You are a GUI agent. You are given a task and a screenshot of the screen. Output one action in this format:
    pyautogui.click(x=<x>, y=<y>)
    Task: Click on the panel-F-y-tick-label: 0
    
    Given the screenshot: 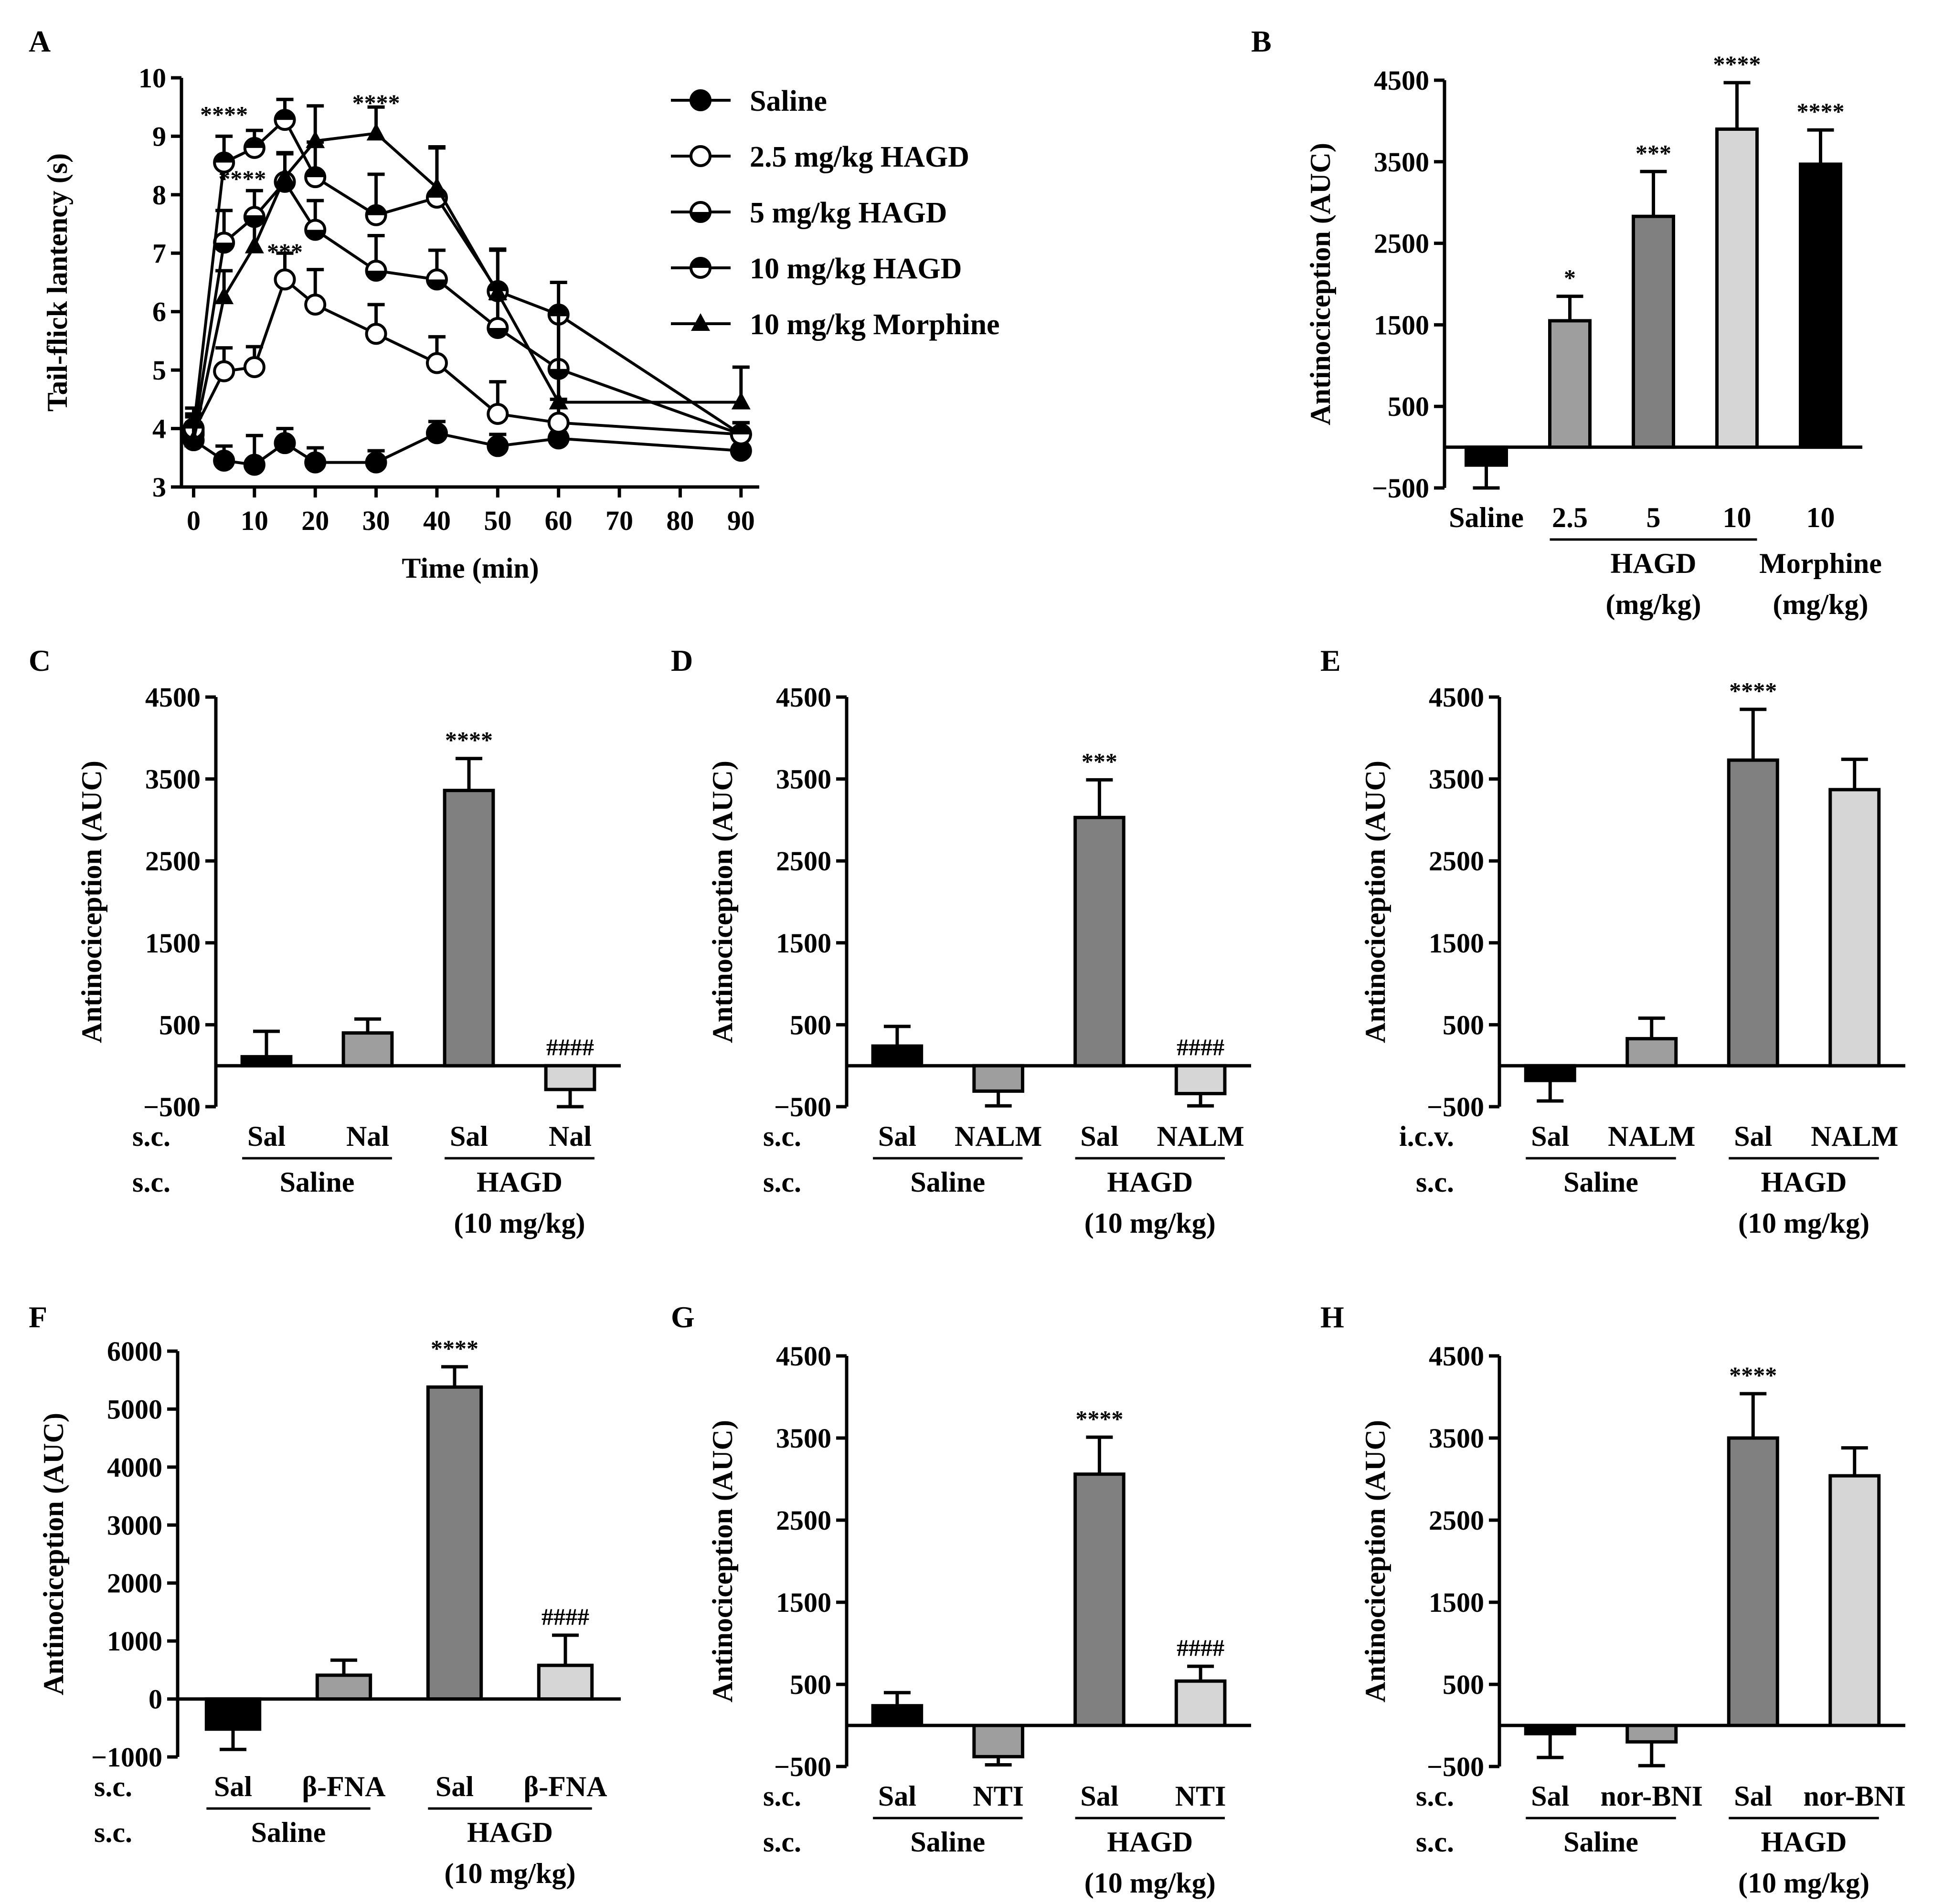 What is the action you would take?
    pyautogui.click(x=155, y=1700)
    